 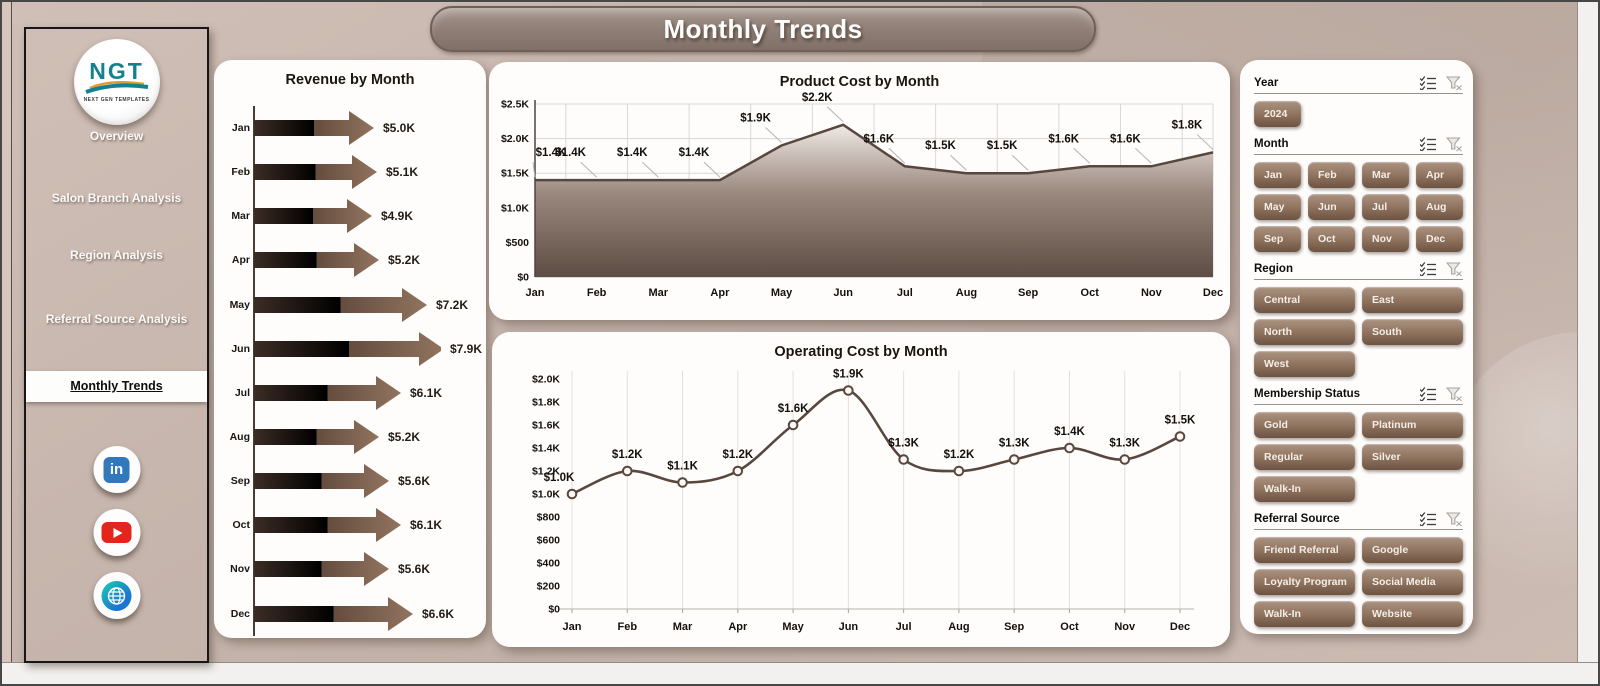 I want to click on linkedin-icon: in, so click(x=116, y=469).